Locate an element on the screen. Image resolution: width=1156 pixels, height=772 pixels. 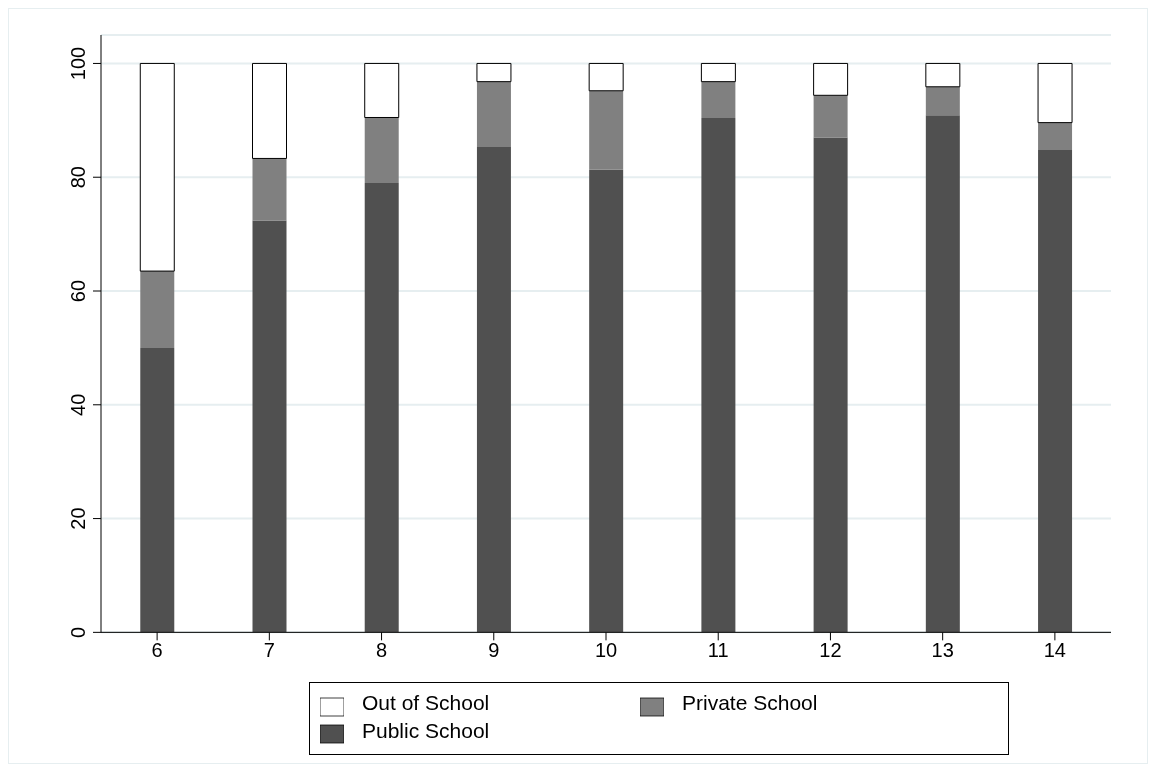
y-tick-label: 20 is located at coordinates (78, 518).